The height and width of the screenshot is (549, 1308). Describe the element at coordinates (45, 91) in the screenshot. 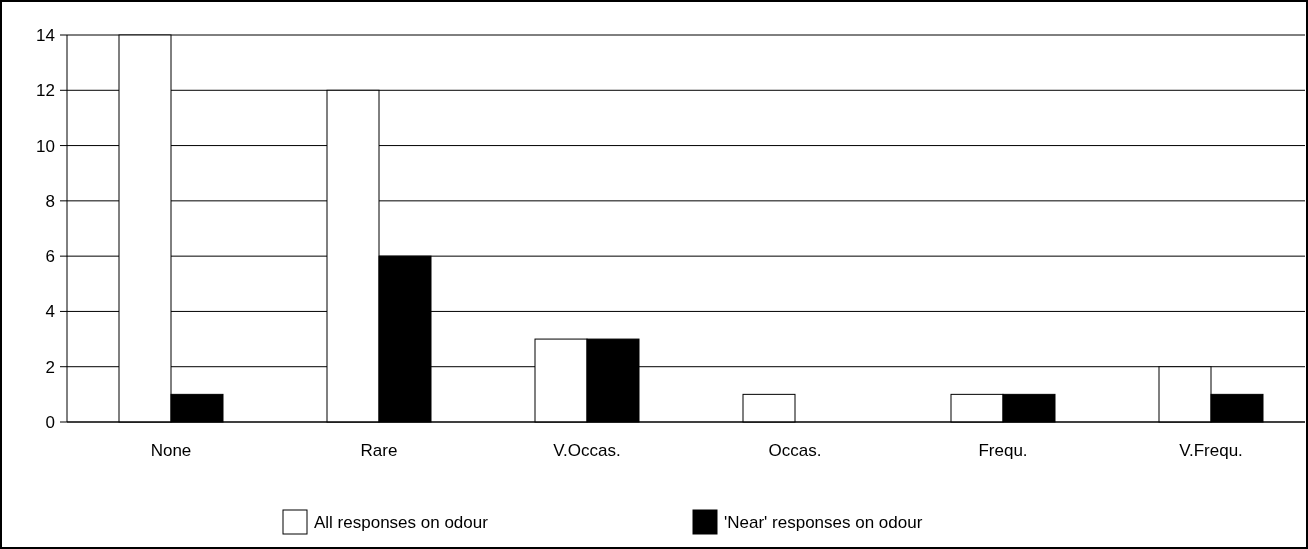

I see `y-tick-label: 12` at that location.